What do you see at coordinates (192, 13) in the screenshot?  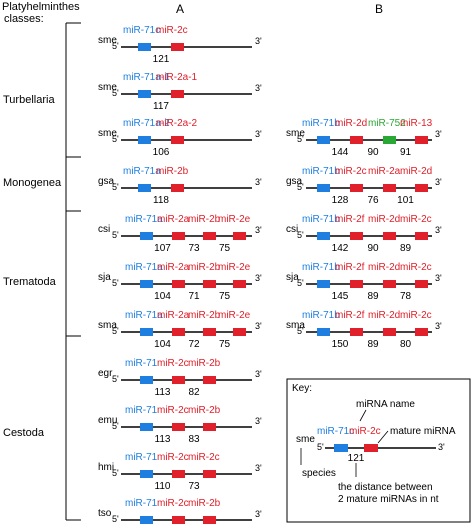 I see `figure-header: Platyhelminthes classes: A B` at bounding box center [192, 13].